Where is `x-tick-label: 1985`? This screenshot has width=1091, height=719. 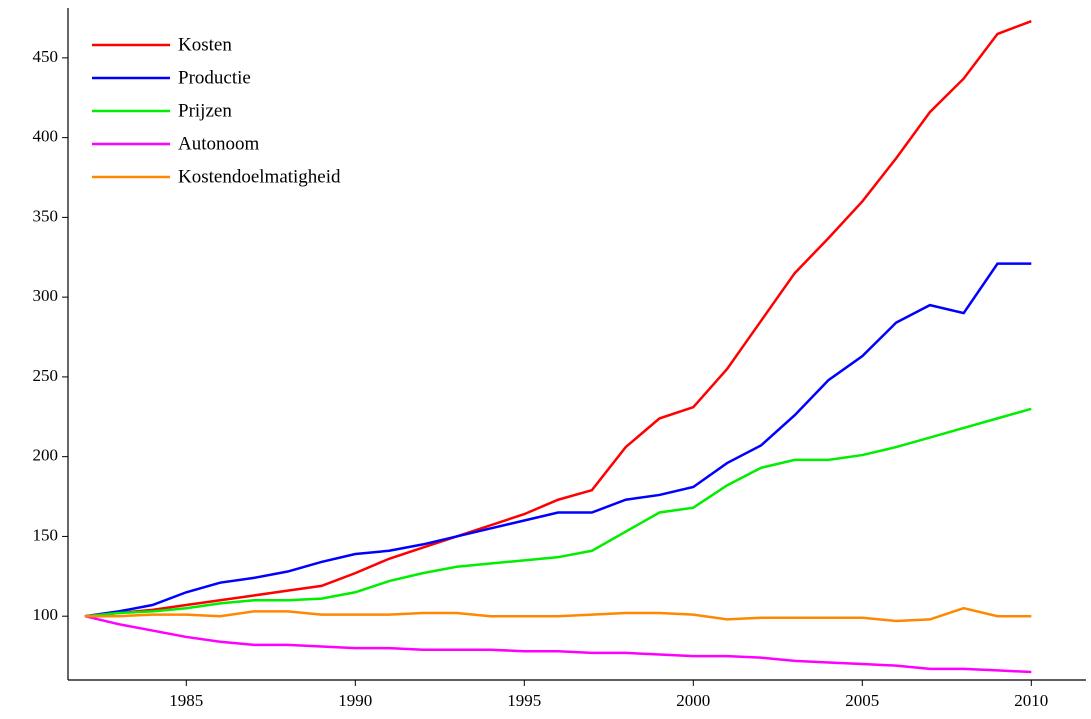 x-tick-label: 1985 is located at coordinates (186, 700).